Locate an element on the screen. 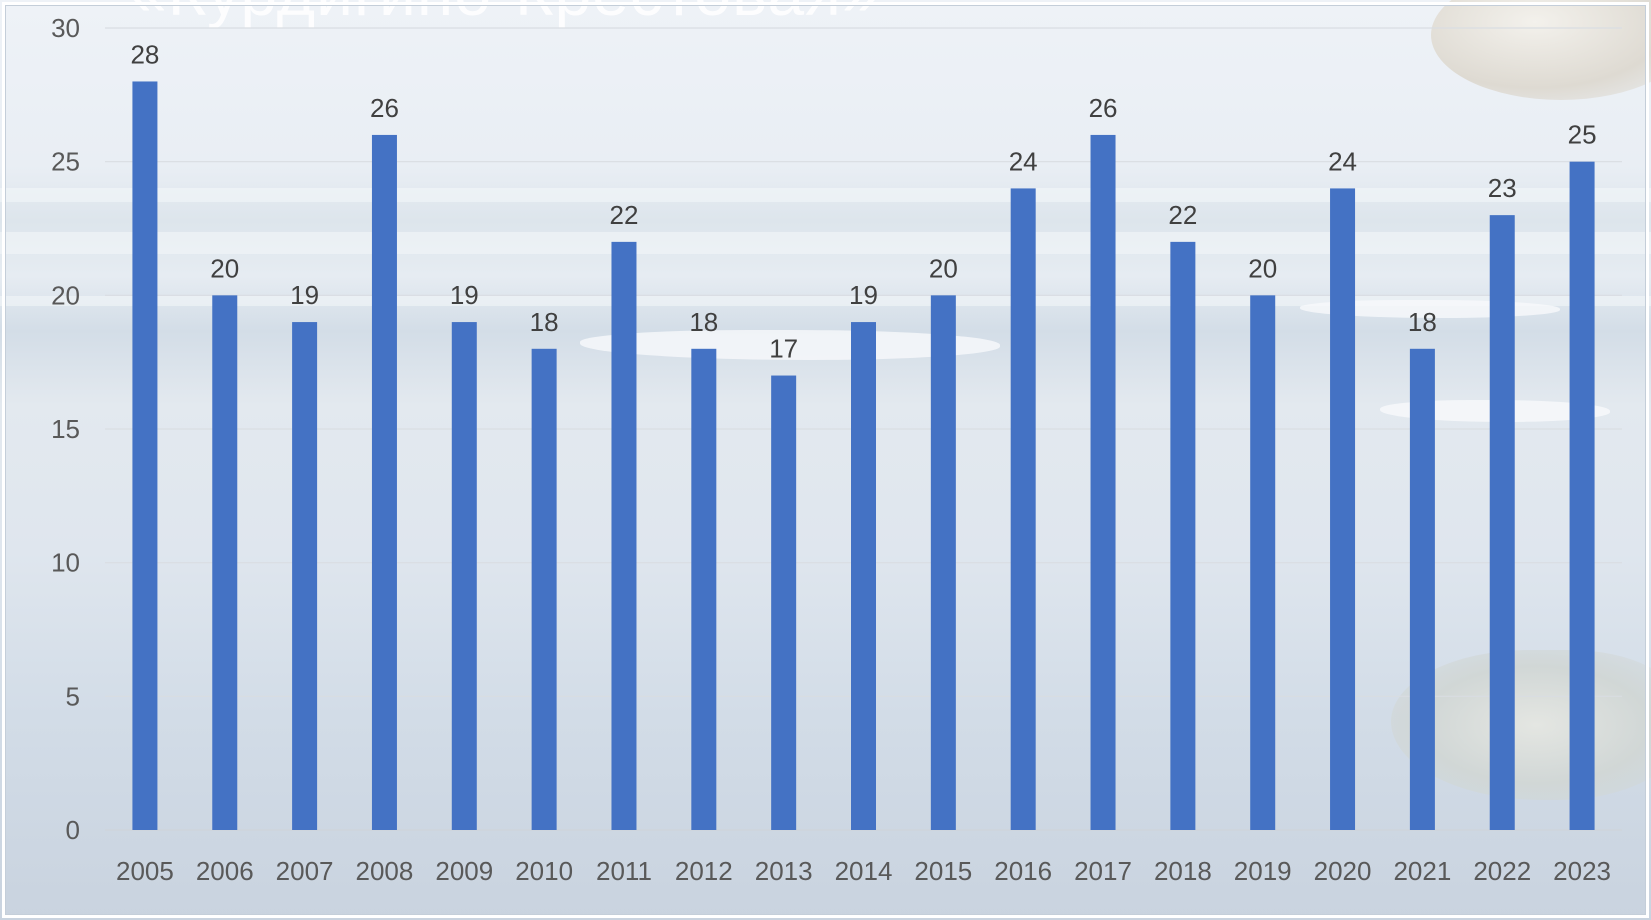 This screenshot has height=920, width=1651. data-label: 25 is located at coordinates (1582, 135).